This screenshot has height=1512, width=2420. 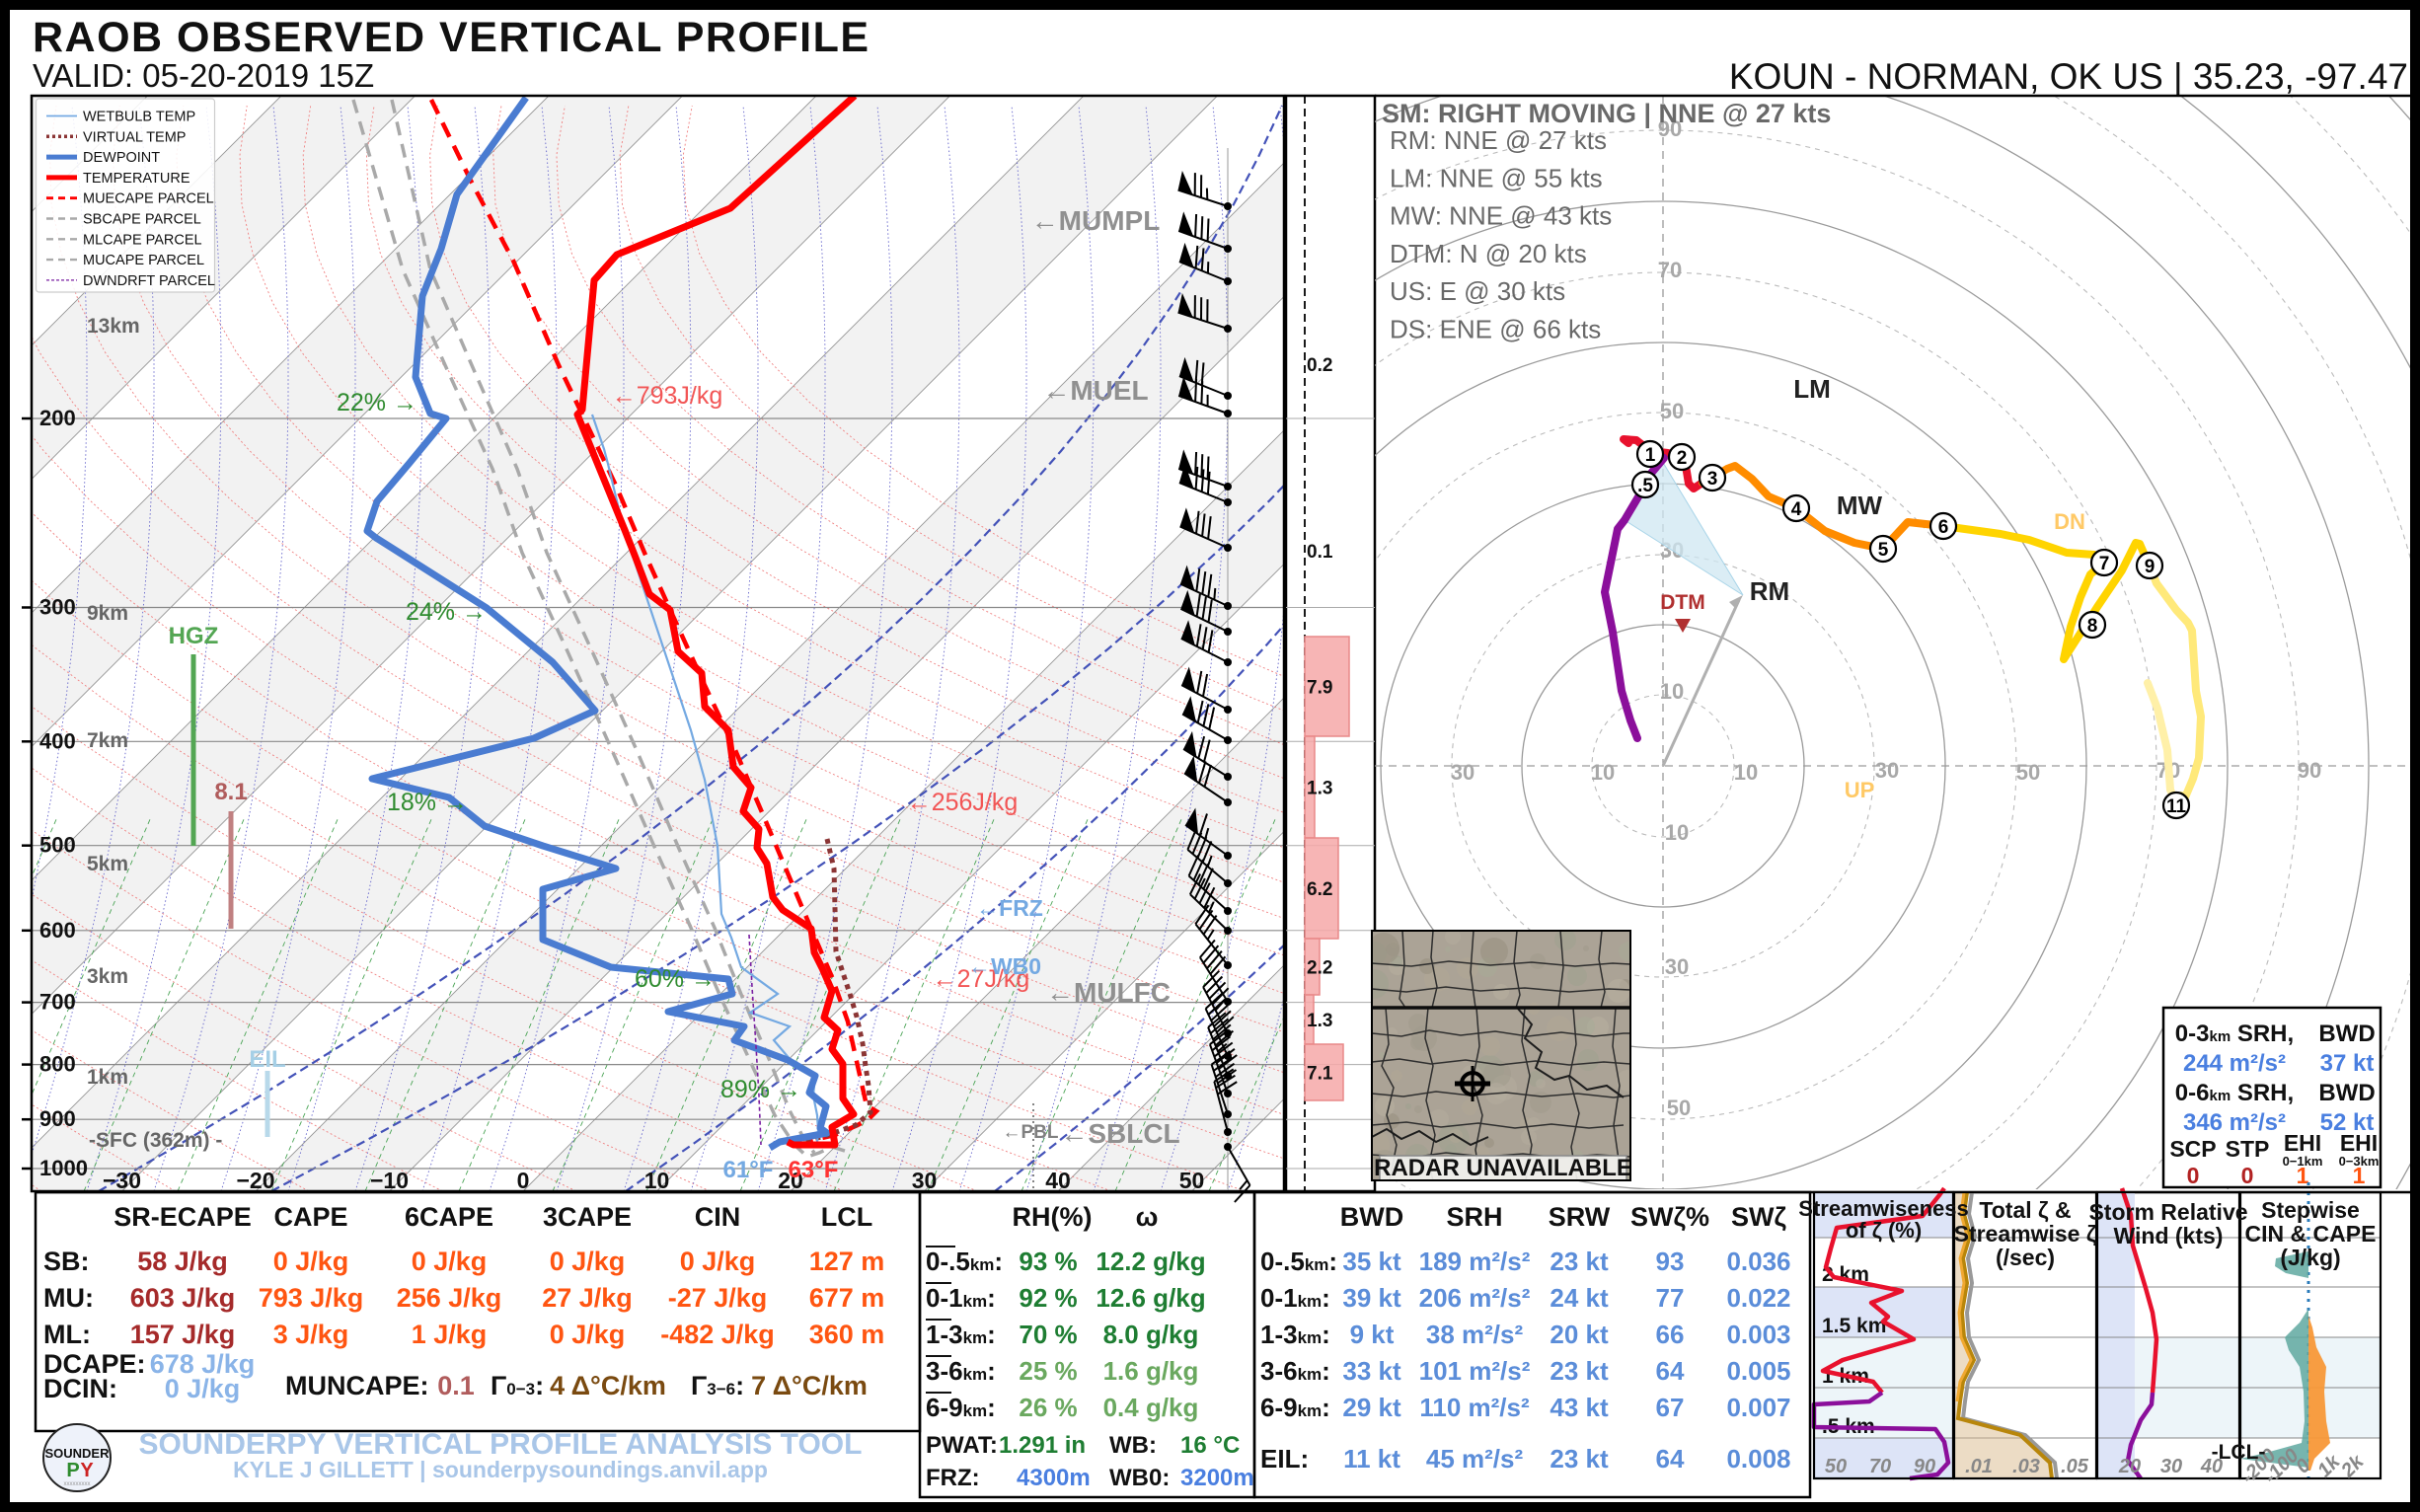 I want to click on svg-text: 12.6 g/kg, so click(x=1150, y=1298).